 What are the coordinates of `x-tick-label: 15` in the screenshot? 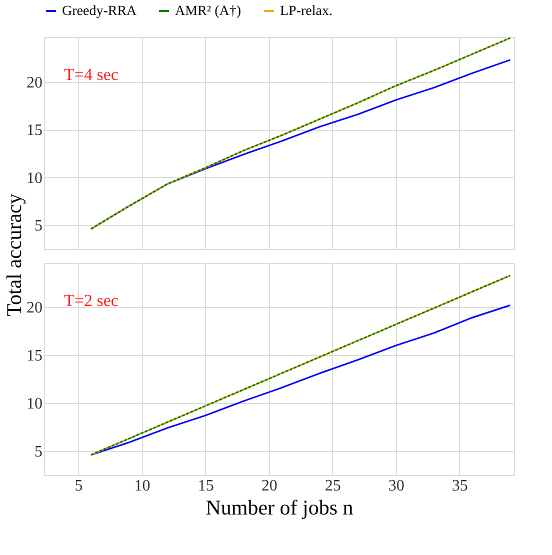 It's located at (206, 486).